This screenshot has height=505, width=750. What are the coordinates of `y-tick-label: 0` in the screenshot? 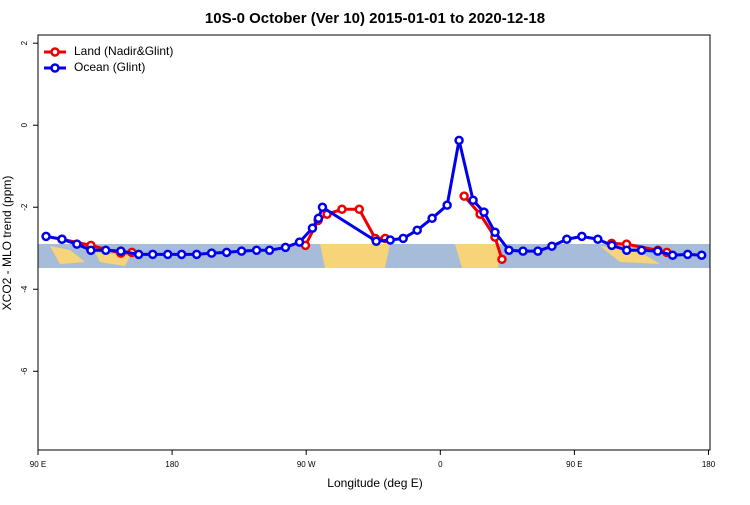 It's located at (24, 124).